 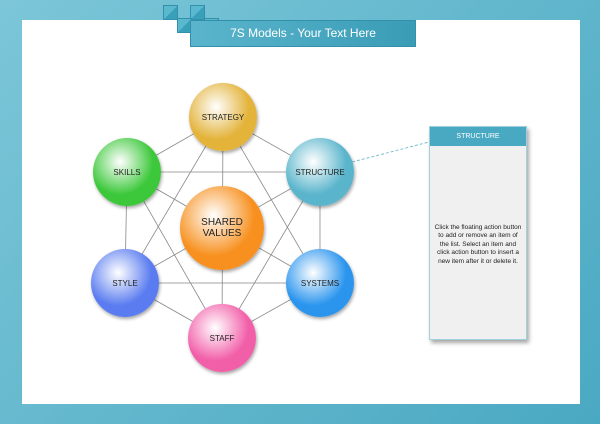 I want to click on node-label: STAFF, so click(x=222, y=338).